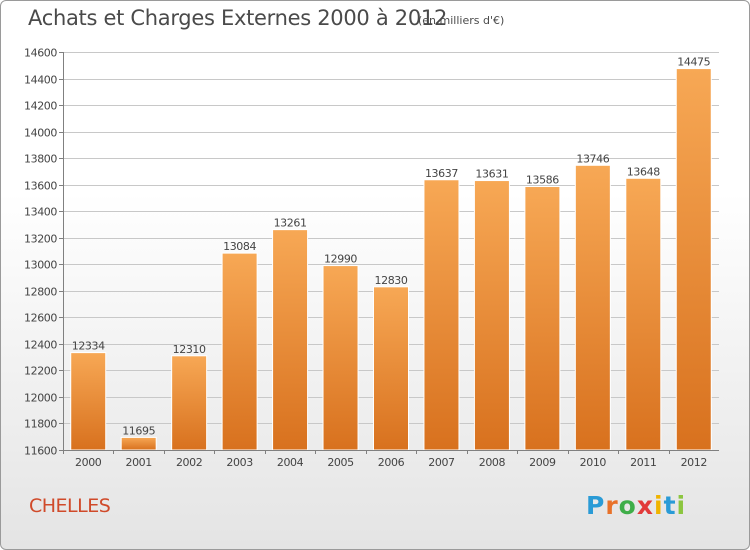 Image resolution: width=750 pixels, height=550 pixels. I want to click on x-tick-label: 2010, so click(593, 462).